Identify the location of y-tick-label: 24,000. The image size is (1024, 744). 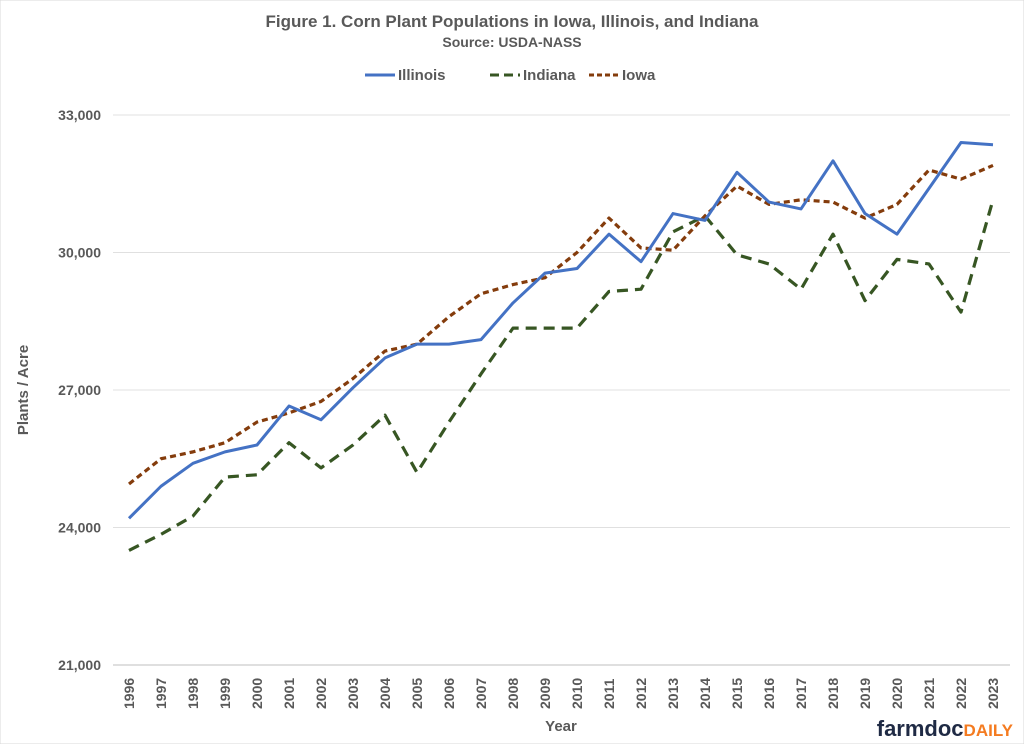
(79, 528).